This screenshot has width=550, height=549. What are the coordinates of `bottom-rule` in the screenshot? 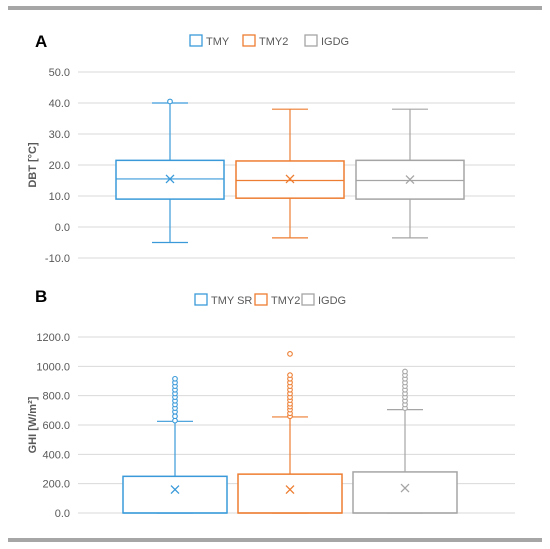 It's located at (275, 540).